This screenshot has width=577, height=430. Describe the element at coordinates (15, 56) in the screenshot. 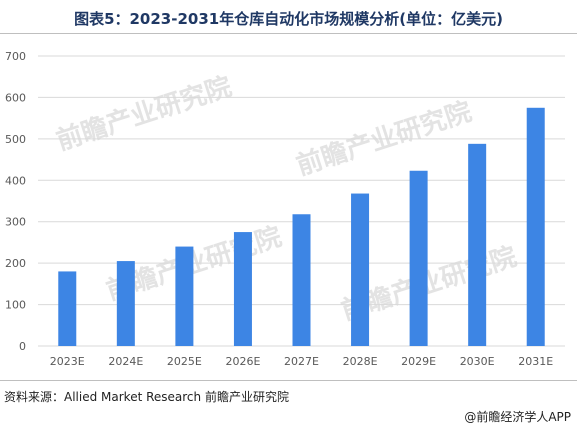

I see `y-tick-label: 700` at that location.